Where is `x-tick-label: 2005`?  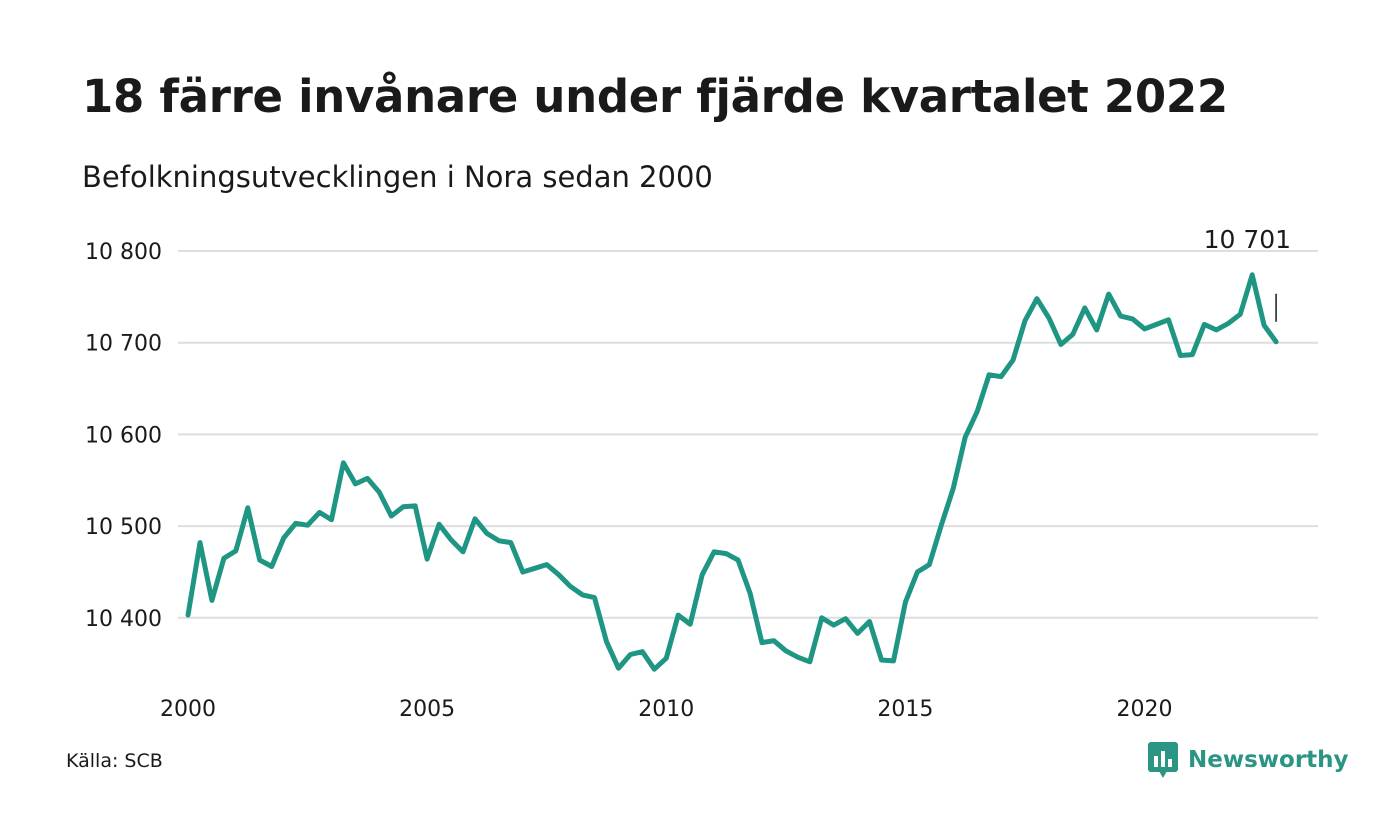
x-tick-label: 2005 is located at coordinates (427, 709).